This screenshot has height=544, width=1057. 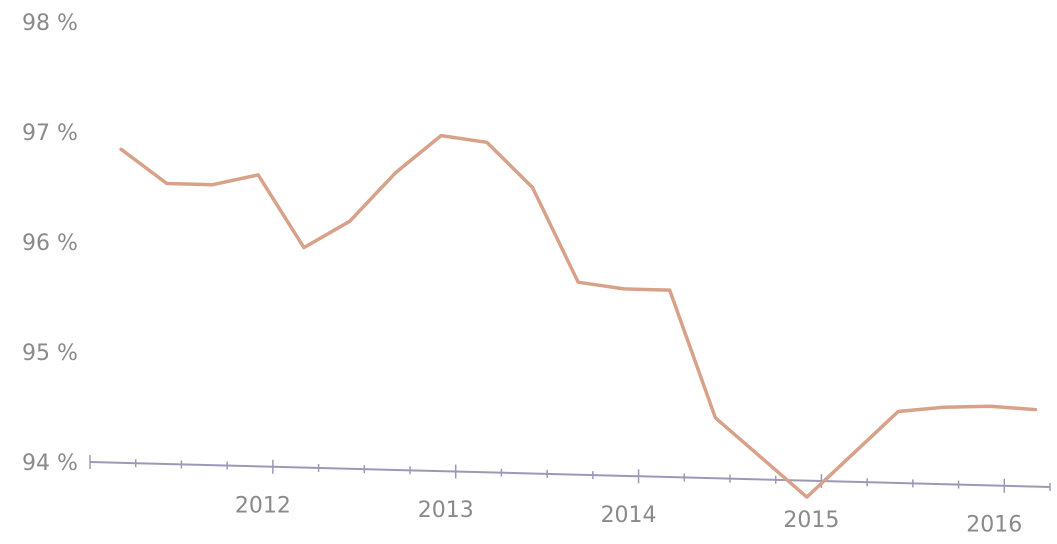 What do you see at coordinates (50, 23) in the screenshot?
I see `y-tick-label: 98 %` at bounding box center [50, 23].